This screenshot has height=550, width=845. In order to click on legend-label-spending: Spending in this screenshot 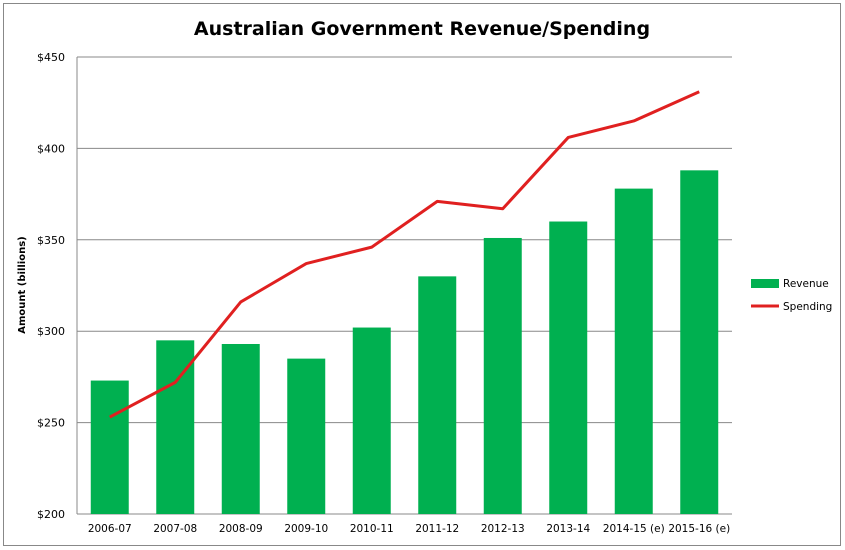, I will do `click(807, 307)`.